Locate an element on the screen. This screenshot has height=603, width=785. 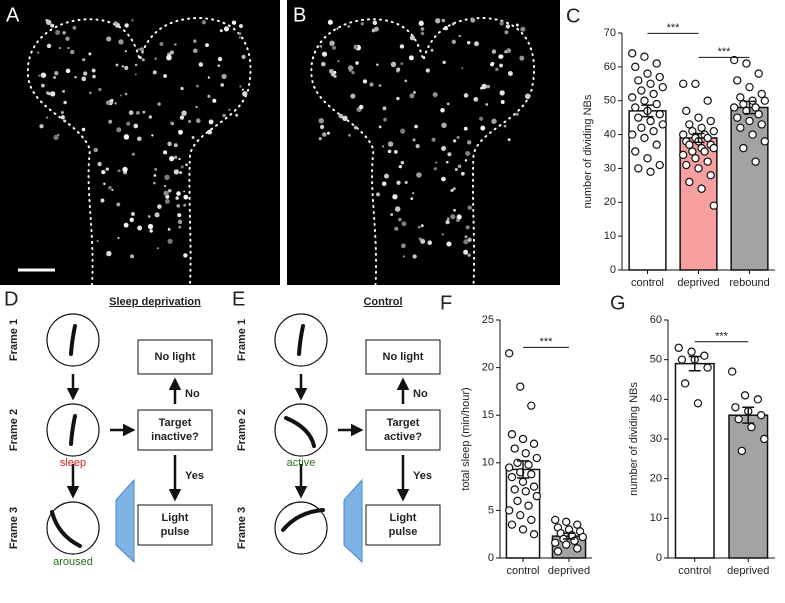
box-text: pulse is located at coordinates (403, 532).